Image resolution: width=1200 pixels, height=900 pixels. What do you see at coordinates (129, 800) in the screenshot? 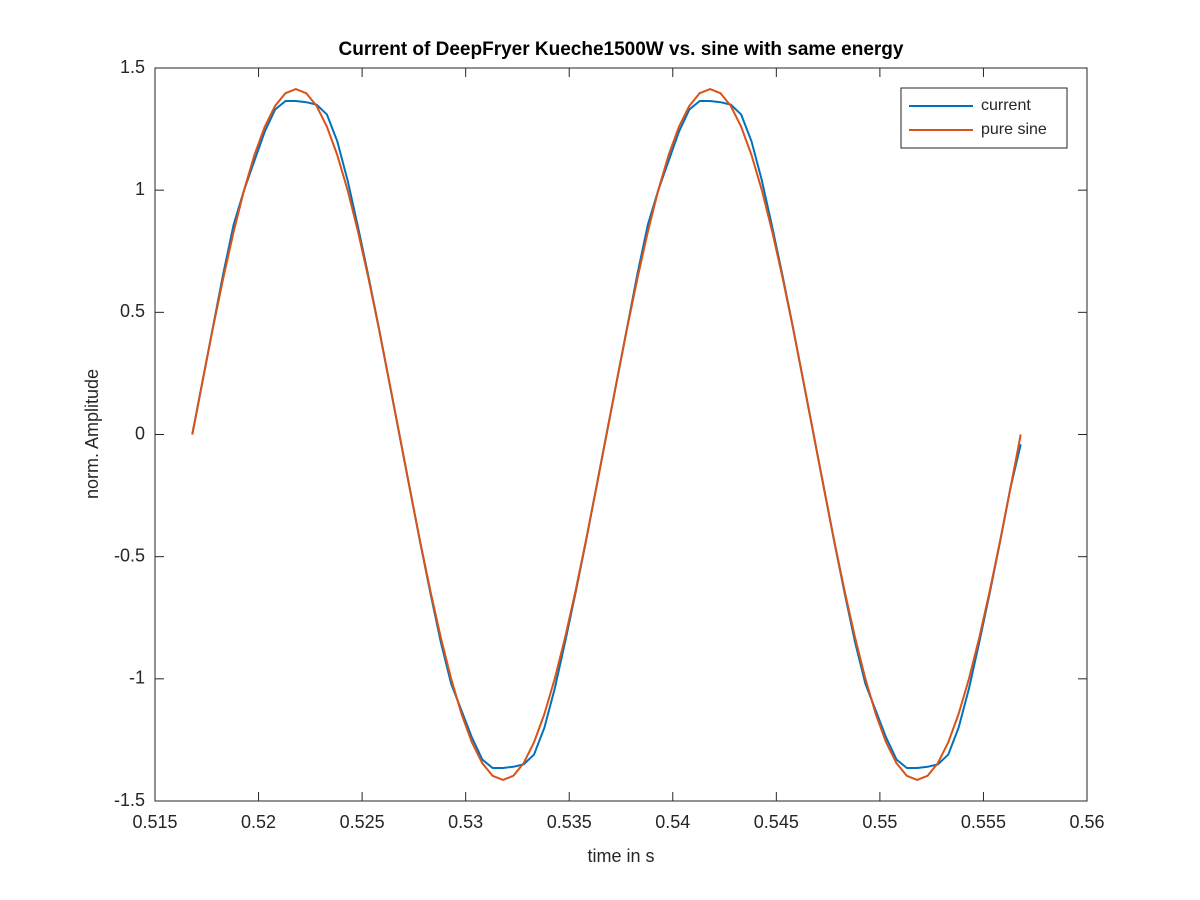
I see `y-tick-label: -1.5` at bounding box center [129, 800].